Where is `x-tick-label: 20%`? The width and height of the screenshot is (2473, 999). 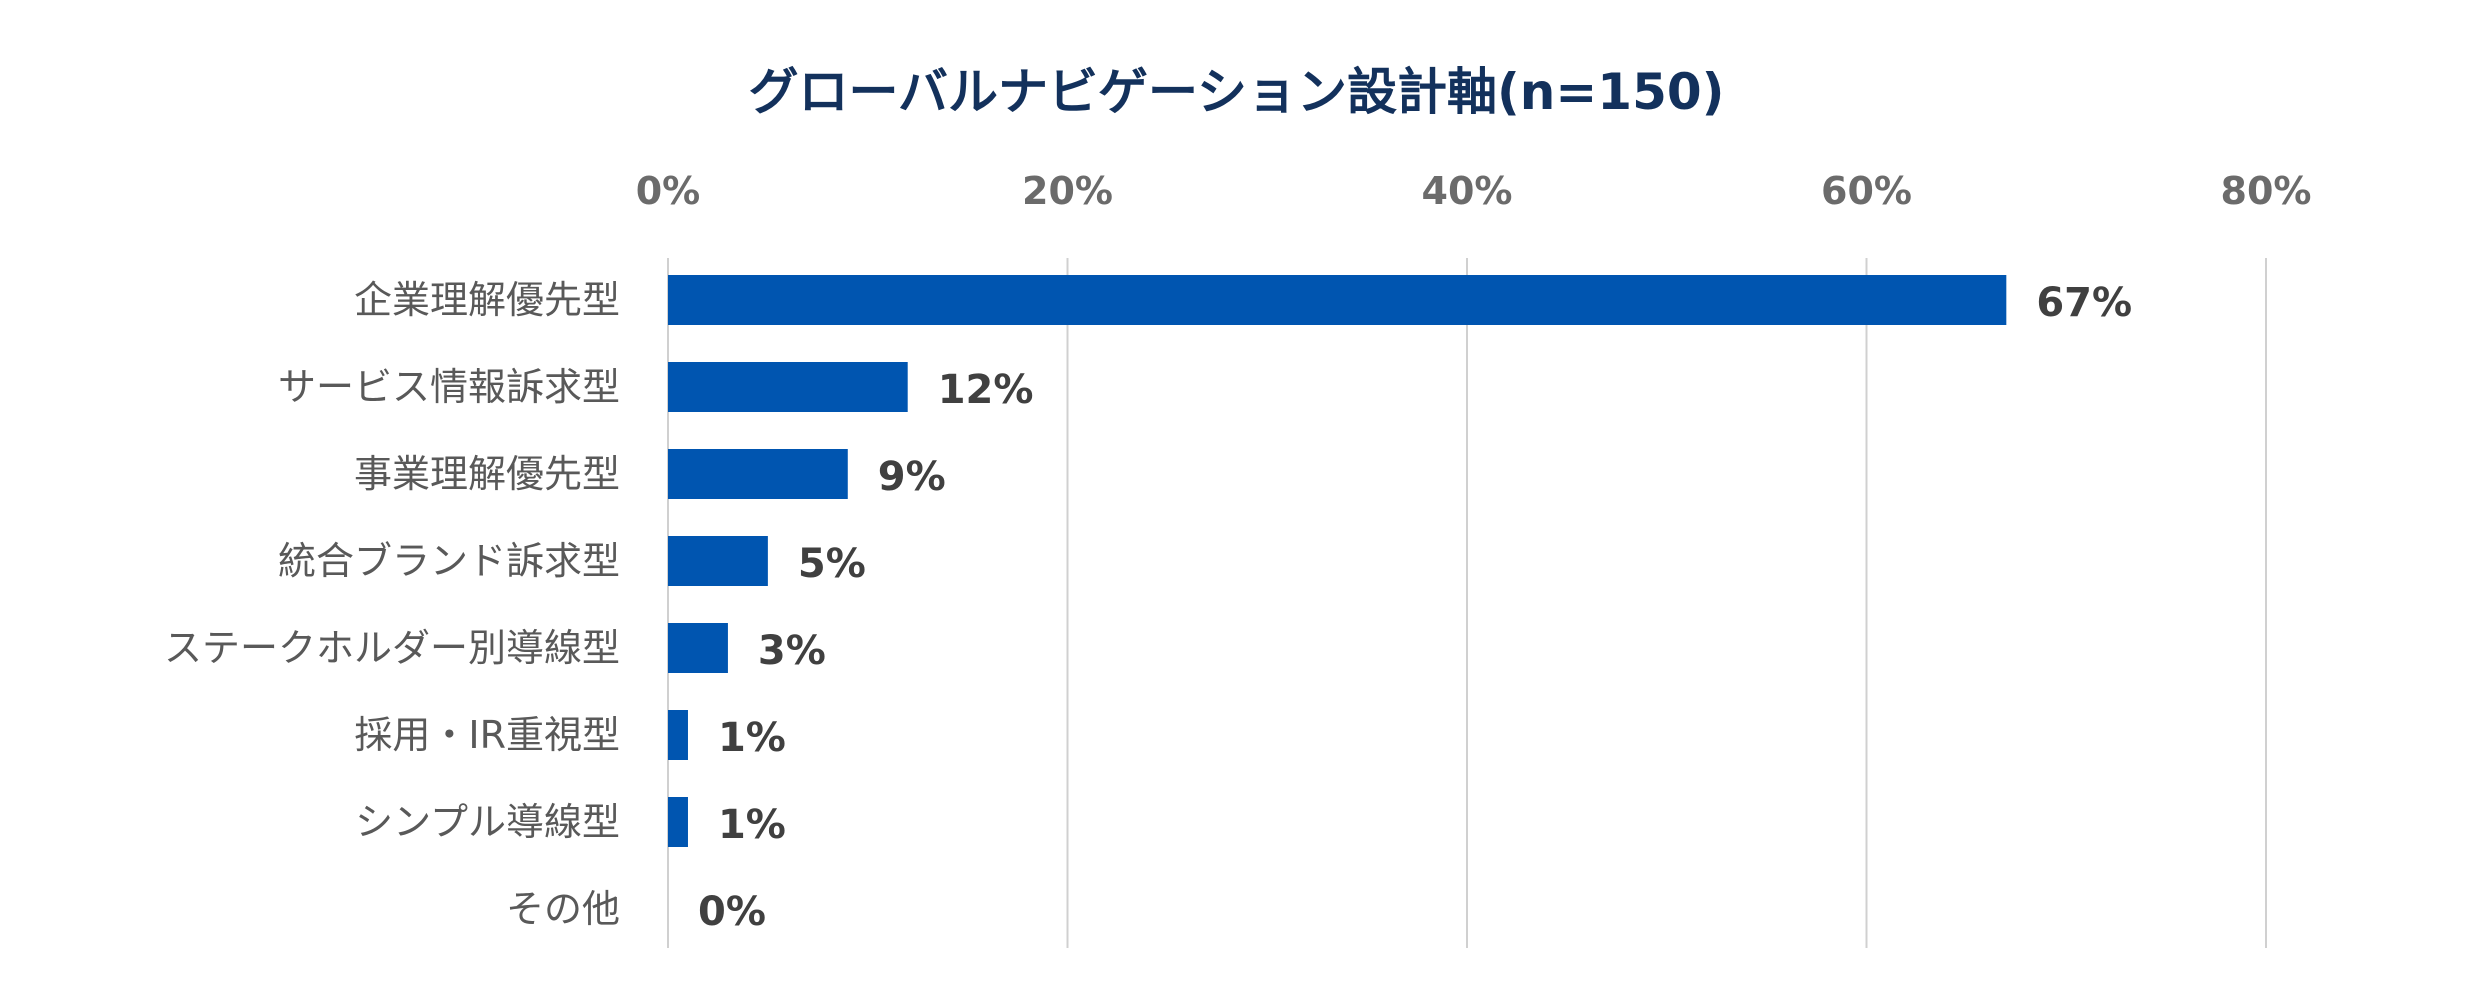 x-tick-label: 20% is located at coordinates (1067, 191).